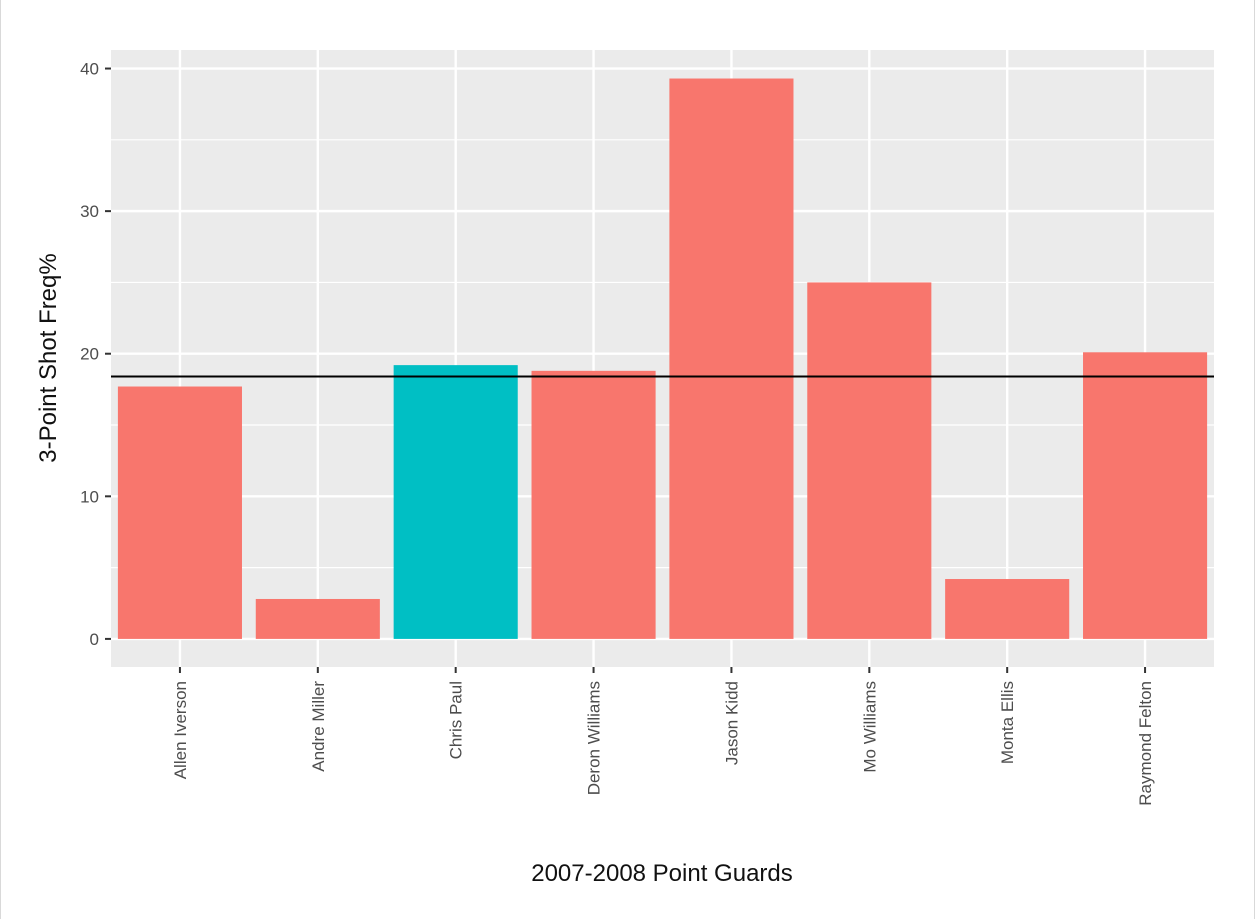 This screenshot has width=1256, height=920. I want to click on x-tick-label: Allen Iverson, so click(180, 730).